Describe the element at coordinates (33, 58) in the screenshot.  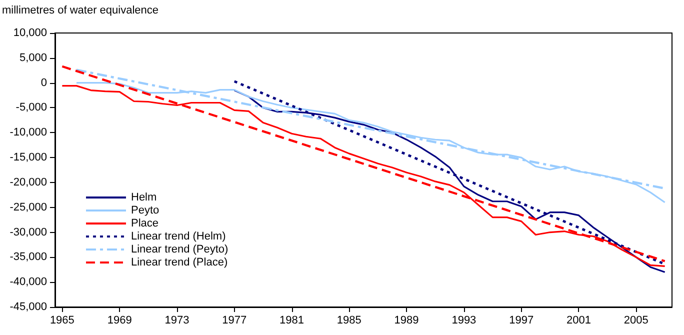
I see `y-tick-label: 5,000` at that location.